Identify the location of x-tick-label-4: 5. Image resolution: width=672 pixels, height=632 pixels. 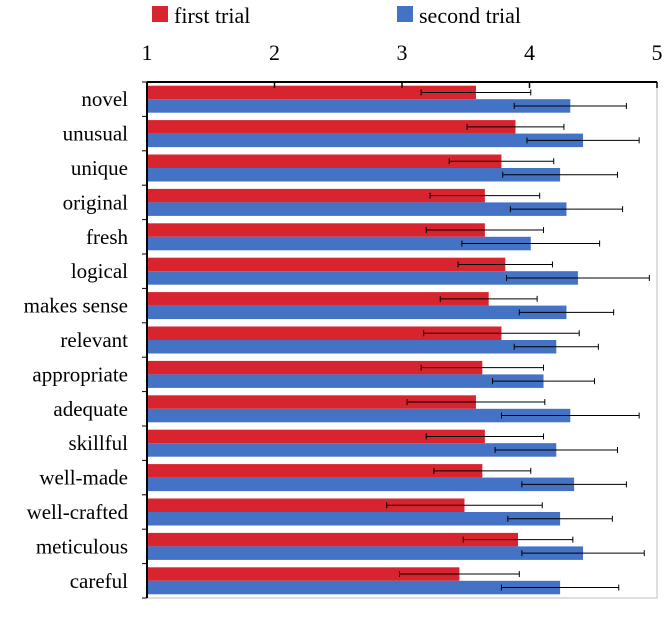
(657, 52).